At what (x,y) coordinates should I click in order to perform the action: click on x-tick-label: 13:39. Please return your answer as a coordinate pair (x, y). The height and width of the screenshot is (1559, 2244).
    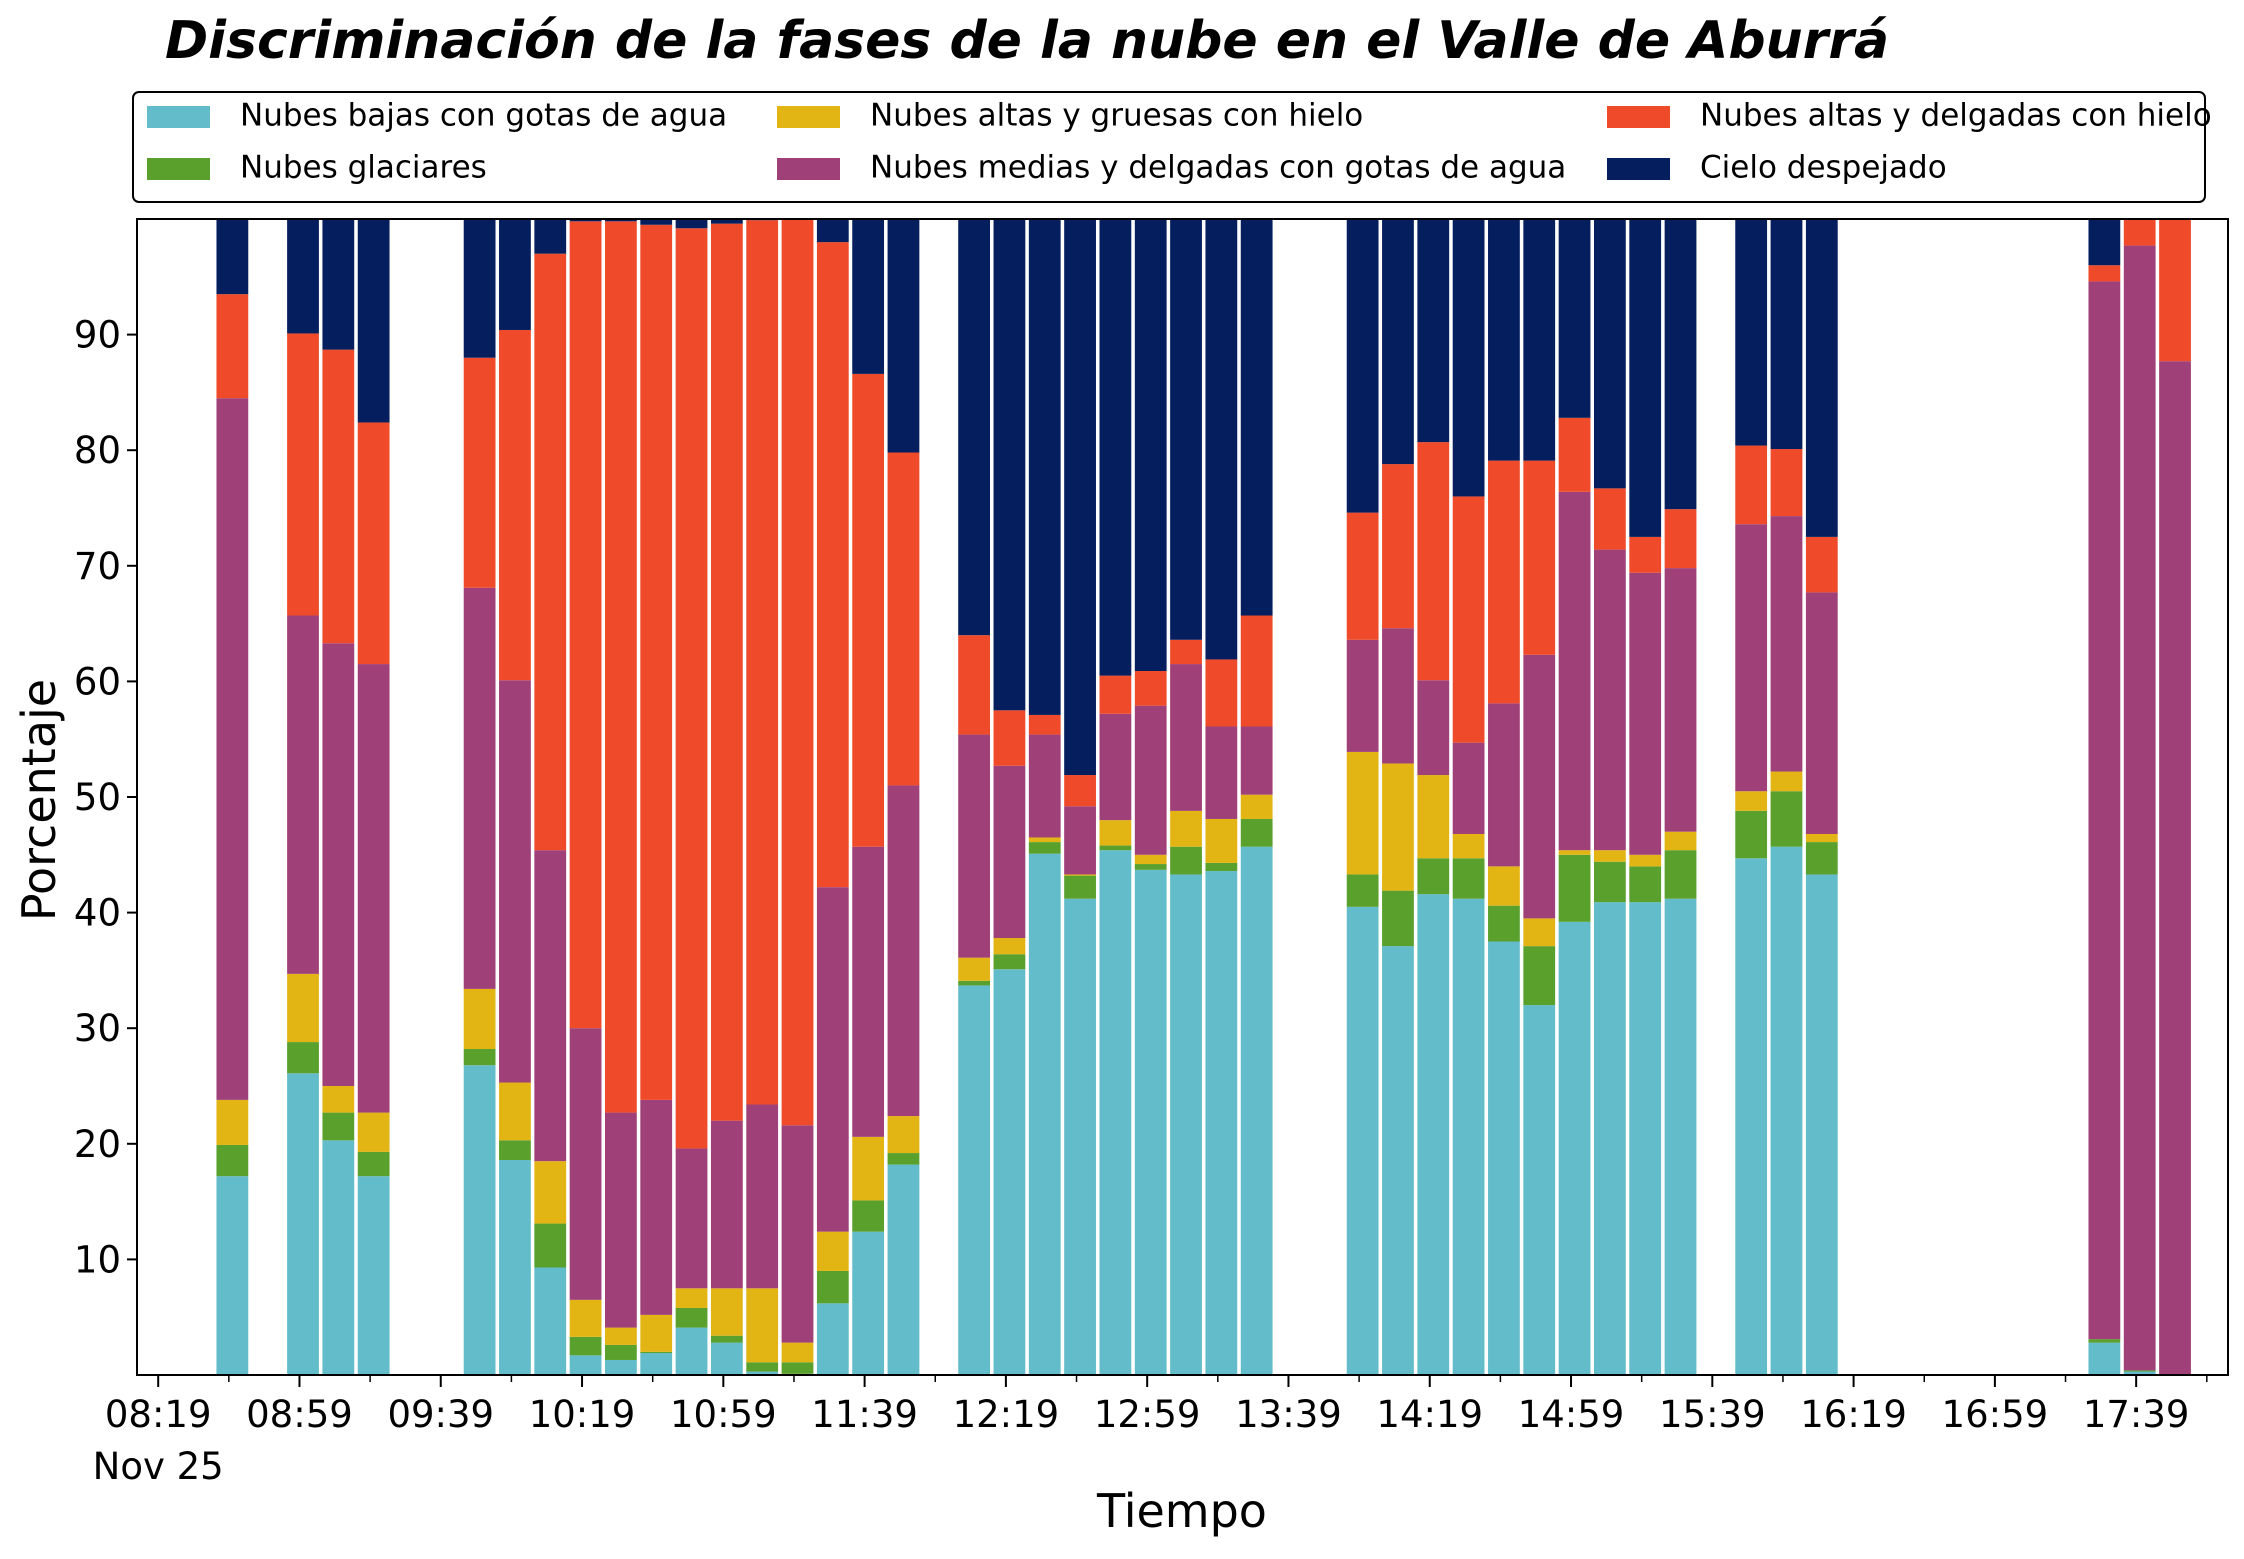
    Looking at the image, I should click on (1288, 1414).